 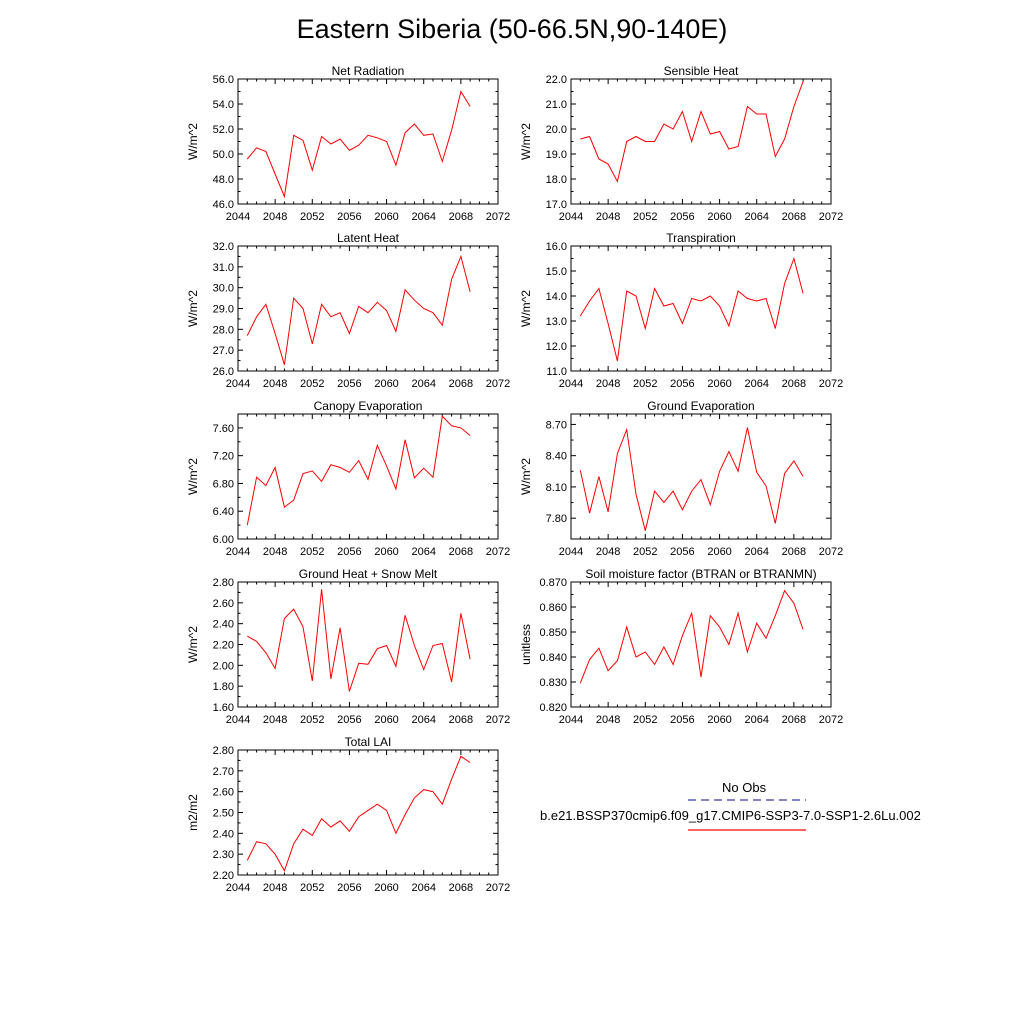 I want to click on latent-heat-ytick-label: 27.0, so click(x=223, y=351).